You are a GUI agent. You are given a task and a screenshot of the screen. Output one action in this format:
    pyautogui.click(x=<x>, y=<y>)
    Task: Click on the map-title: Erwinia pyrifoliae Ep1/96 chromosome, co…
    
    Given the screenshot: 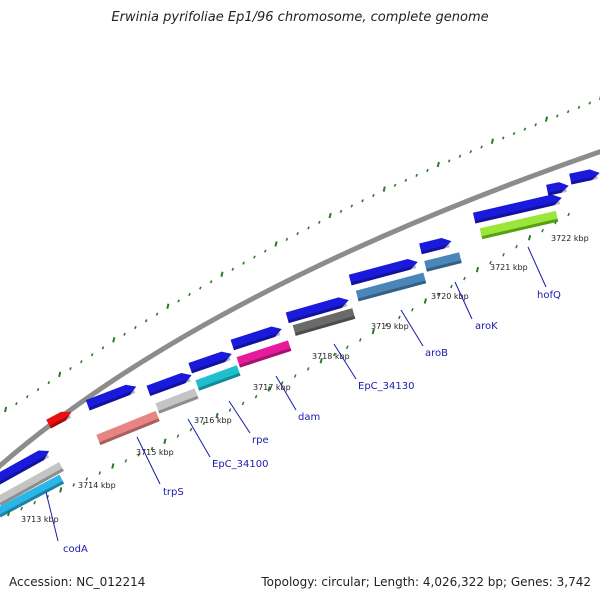 What is the action you would take?
    pyautogui.click(x=300, y=17)
    